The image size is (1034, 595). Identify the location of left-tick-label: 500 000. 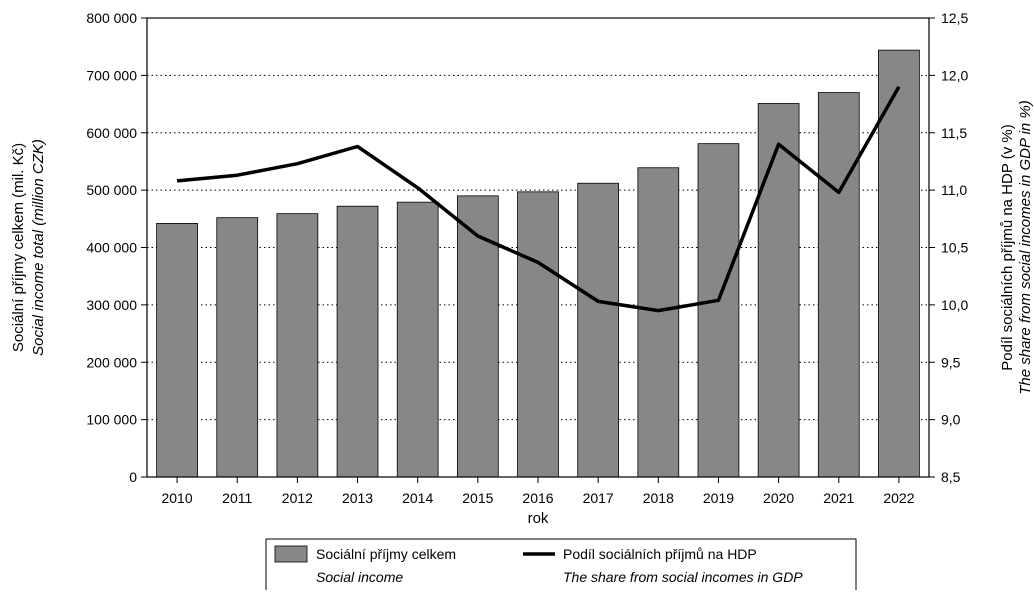
(111, 190).